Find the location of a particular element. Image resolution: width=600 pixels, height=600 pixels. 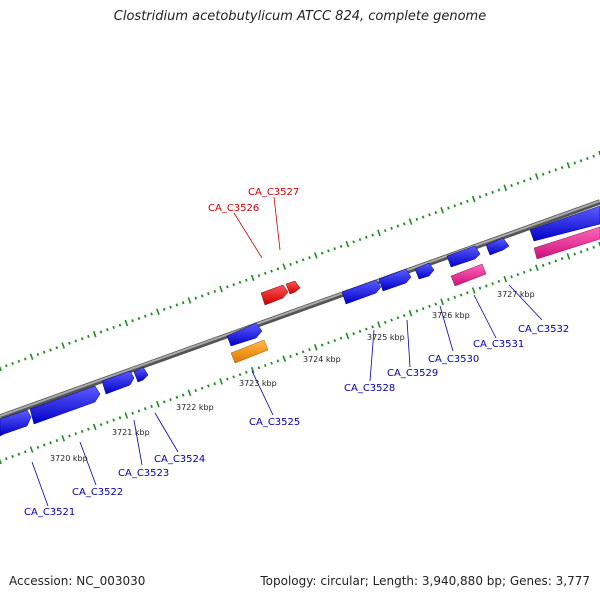

gene-ca-c3532-reverse is located at coordinates (566, 243).